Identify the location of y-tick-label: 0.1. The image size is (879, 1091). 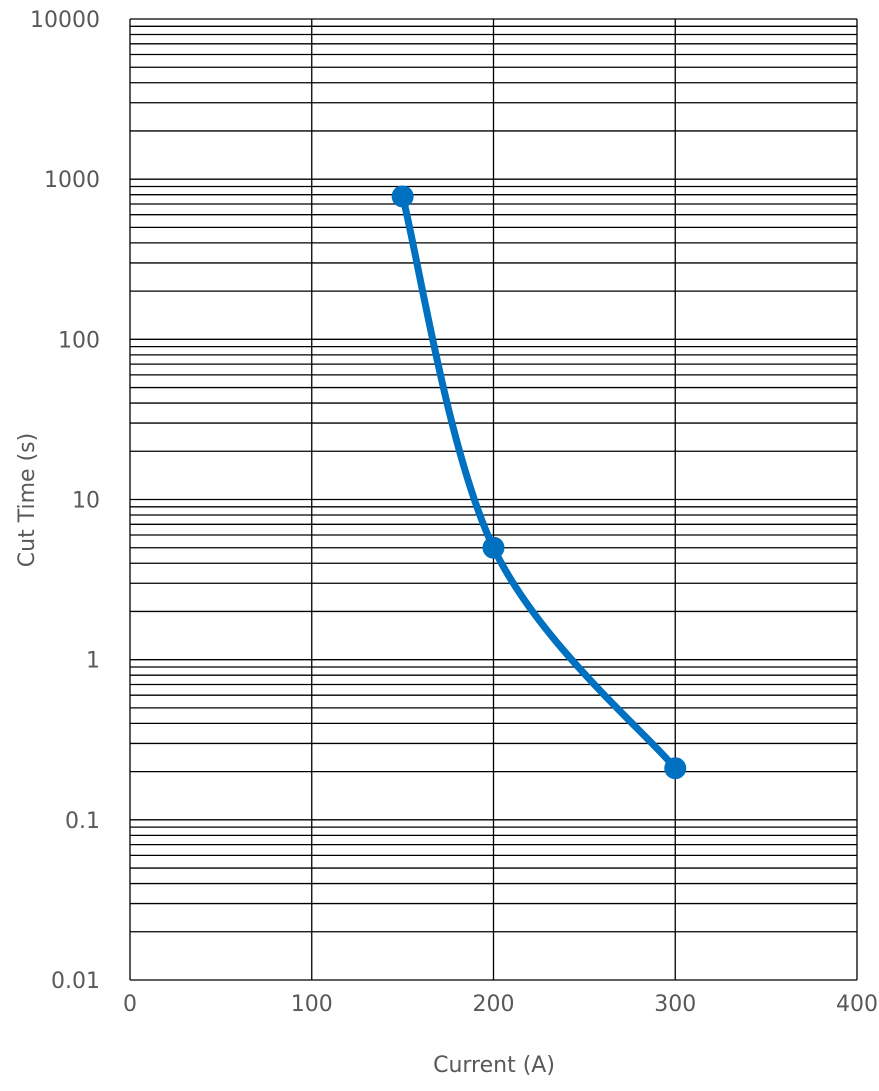
(82, 821).